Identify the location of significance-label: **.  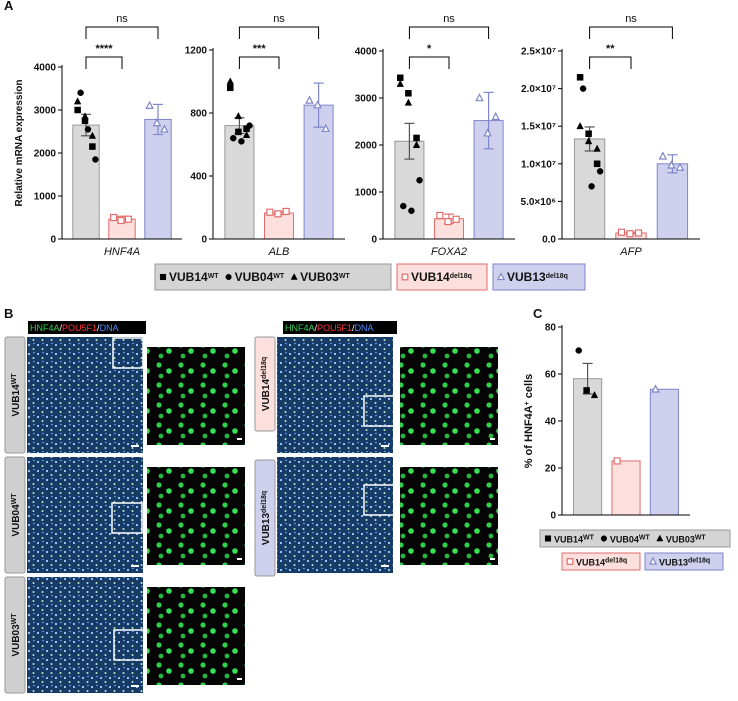
(610, 49).